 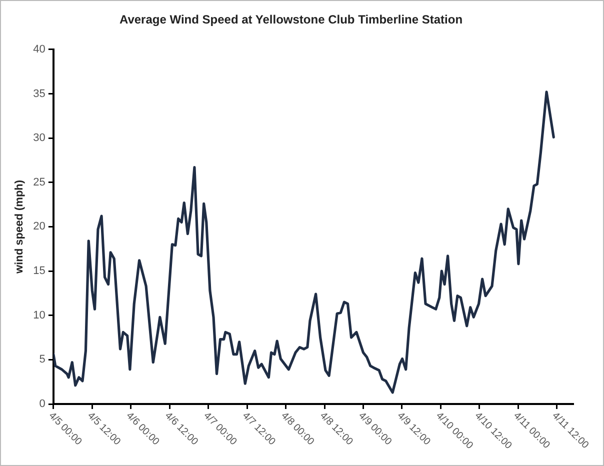 I want to click on y-tick-label: 10, so click(x=39, y=315).